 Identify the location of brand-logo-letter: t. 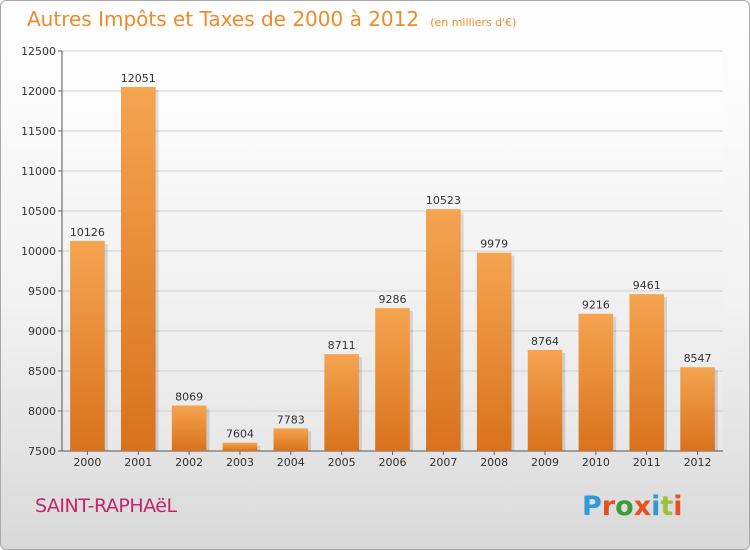
(667, 506).